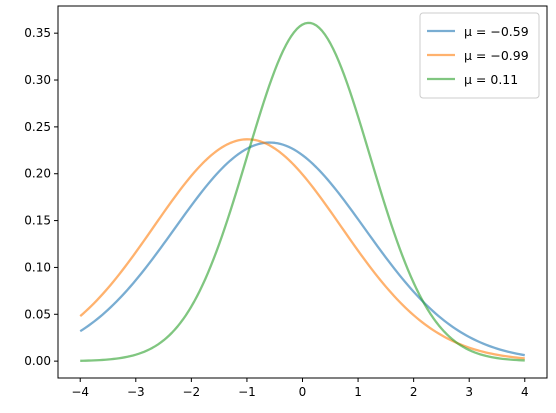  Describe the element at coordinates (414, 392) in the screenshot. I see `x-tick-label: 2` at that location.